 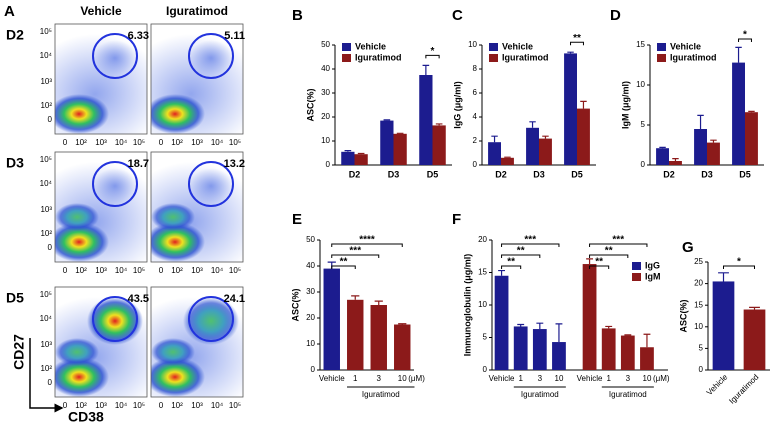 I want to click on x-tick-label: 0, so click(x=161, y=270).